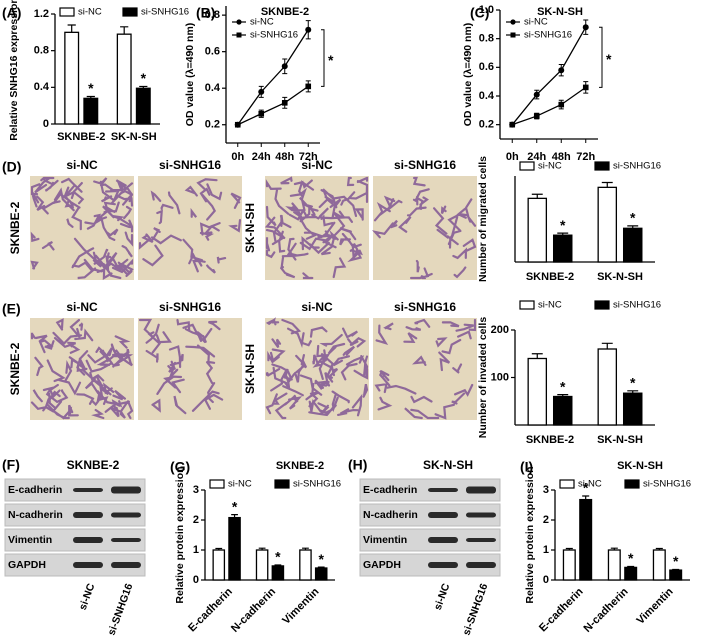  What do you see at coordinates (468, 75) in the screenshot?
I see `y-axis-label: OD value (λ=490 nm)` at bounding box center [468, 75].